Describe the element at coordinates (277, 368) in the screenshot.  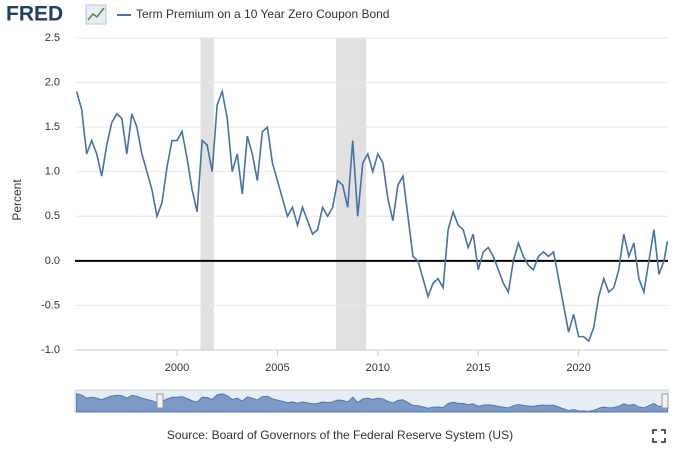
I see `x-tick-label: 2005` at that location.